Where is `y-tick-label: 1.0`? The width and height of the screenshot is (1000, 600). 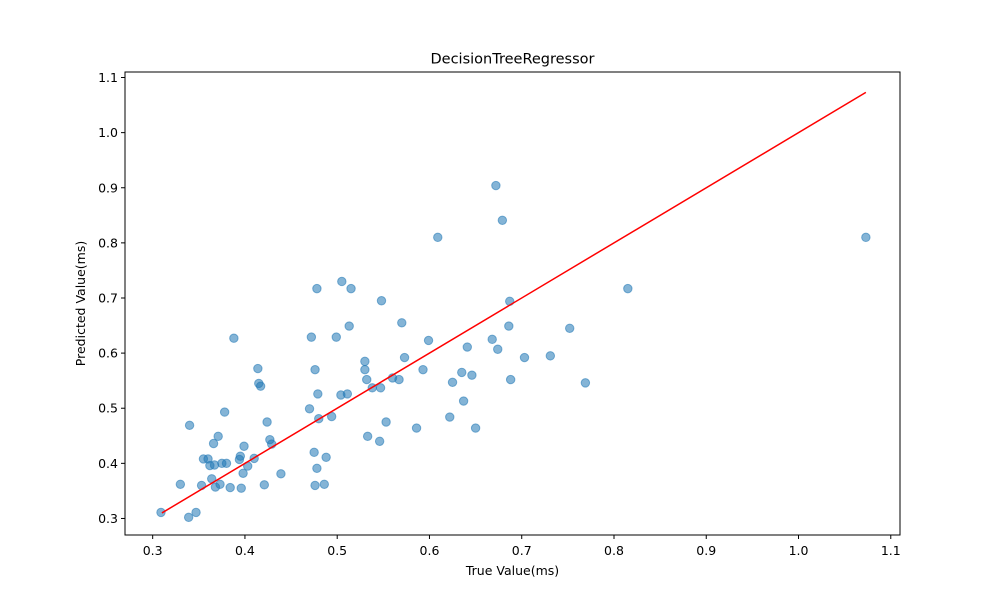 y-tick-label: 1.0 is located at coordinates (108, 132).